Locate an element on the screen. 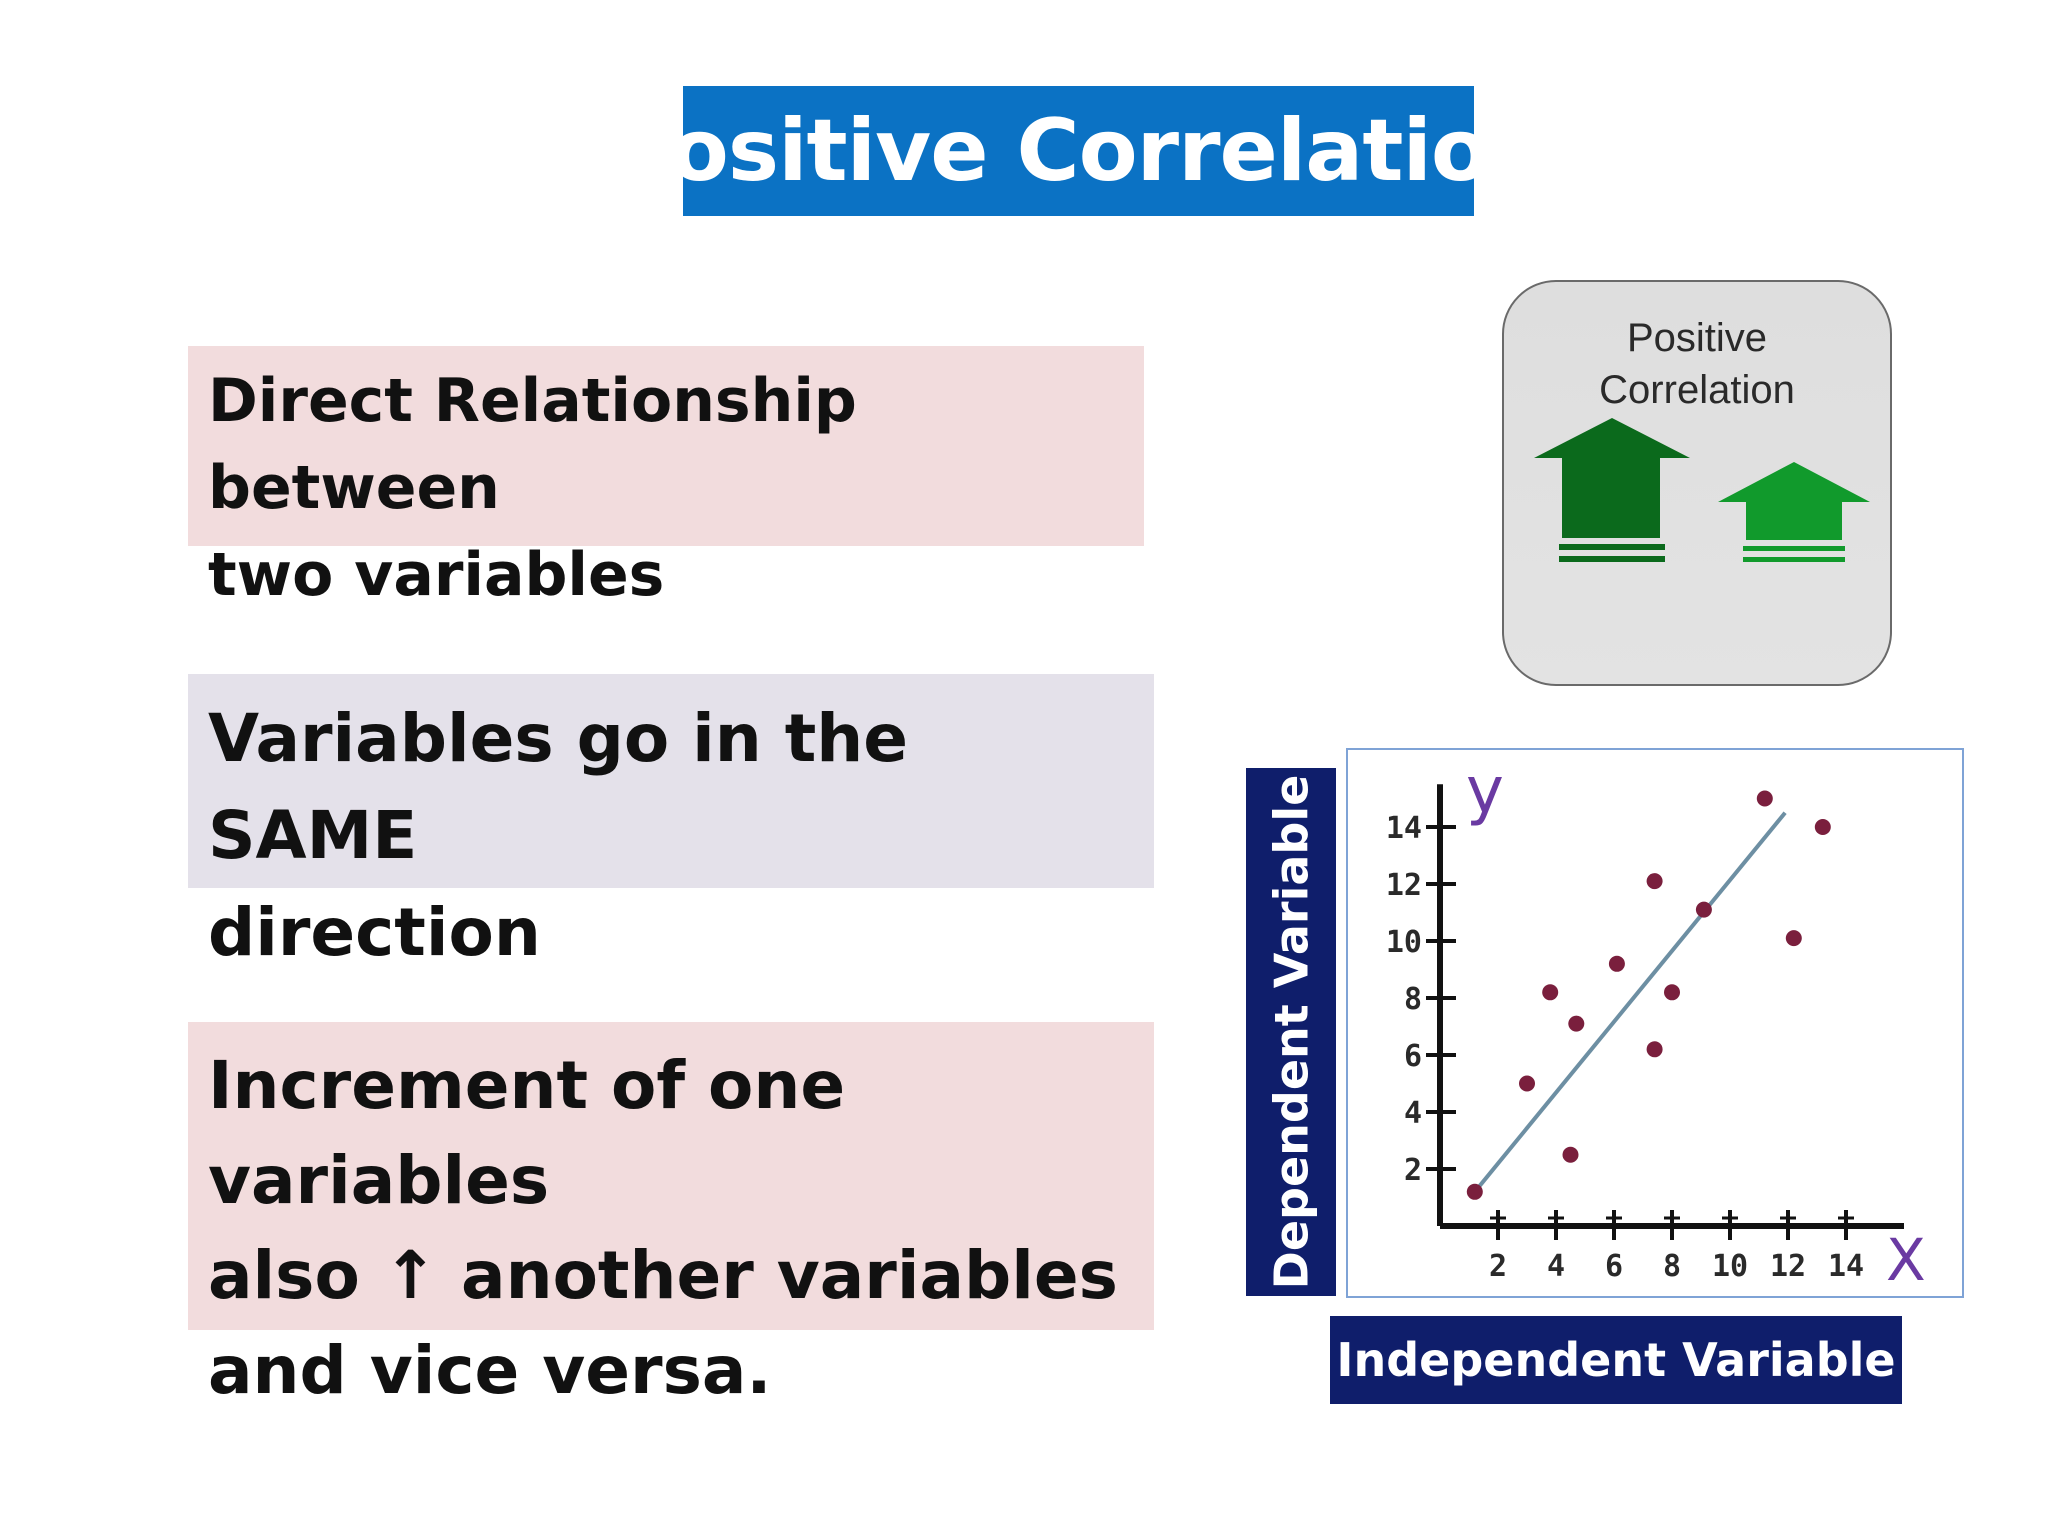 The width and height of the screenshot is (2048, 1536). y-axis-symbol: y is located at coordinates (1485, 791).